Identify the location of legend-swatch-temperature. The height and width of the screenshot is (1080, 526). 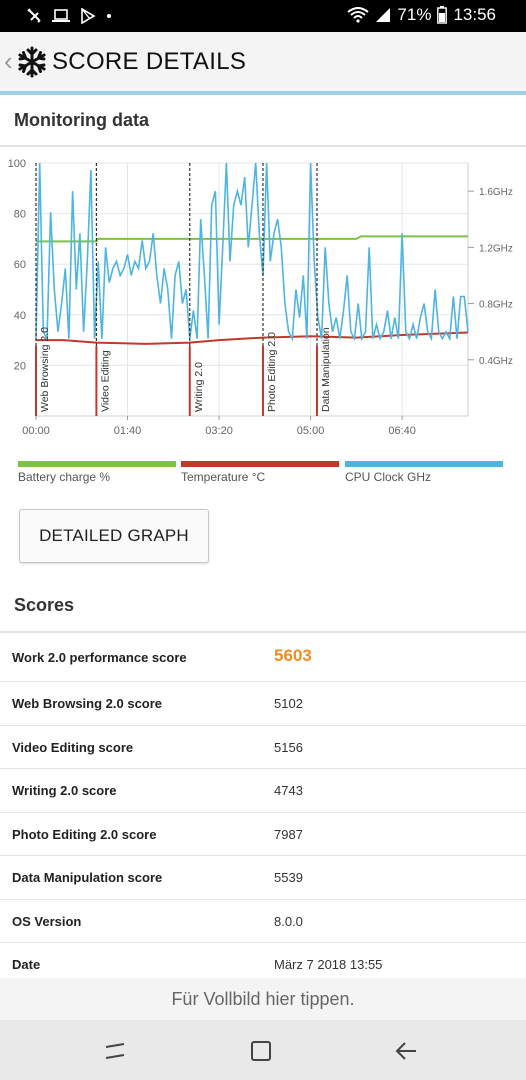
(260, 464).